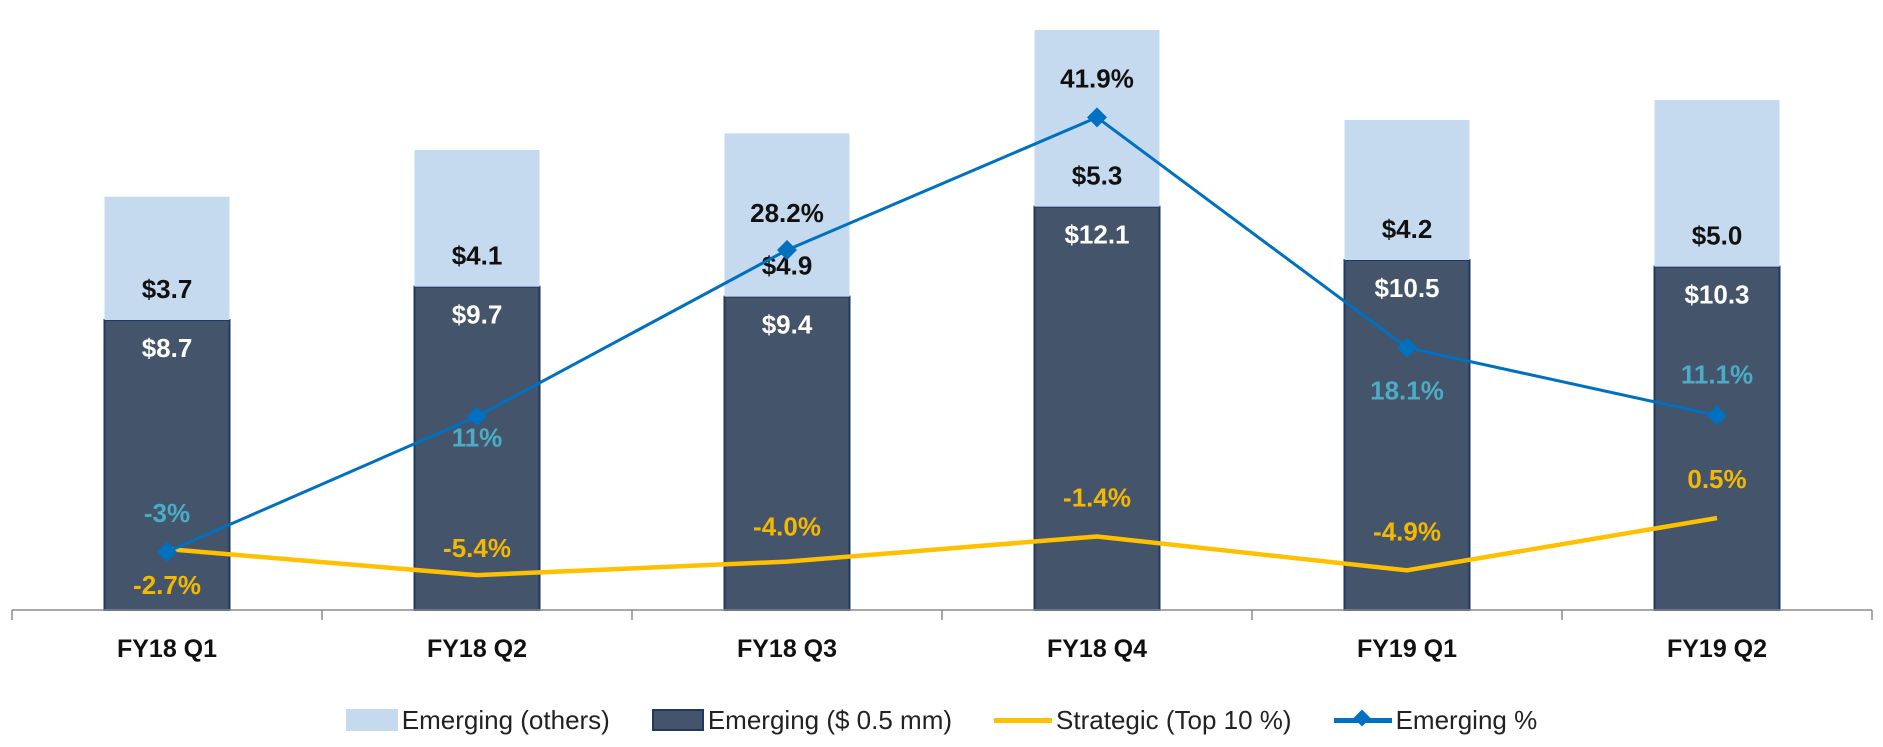 The height and width of the screenshot is (747, 1883). What do you see at coordinates (1097, 78) in the screenshot?
I see `data-label-emerging-fy18-q4: 41.9%` at bounding box center [1097, 78].